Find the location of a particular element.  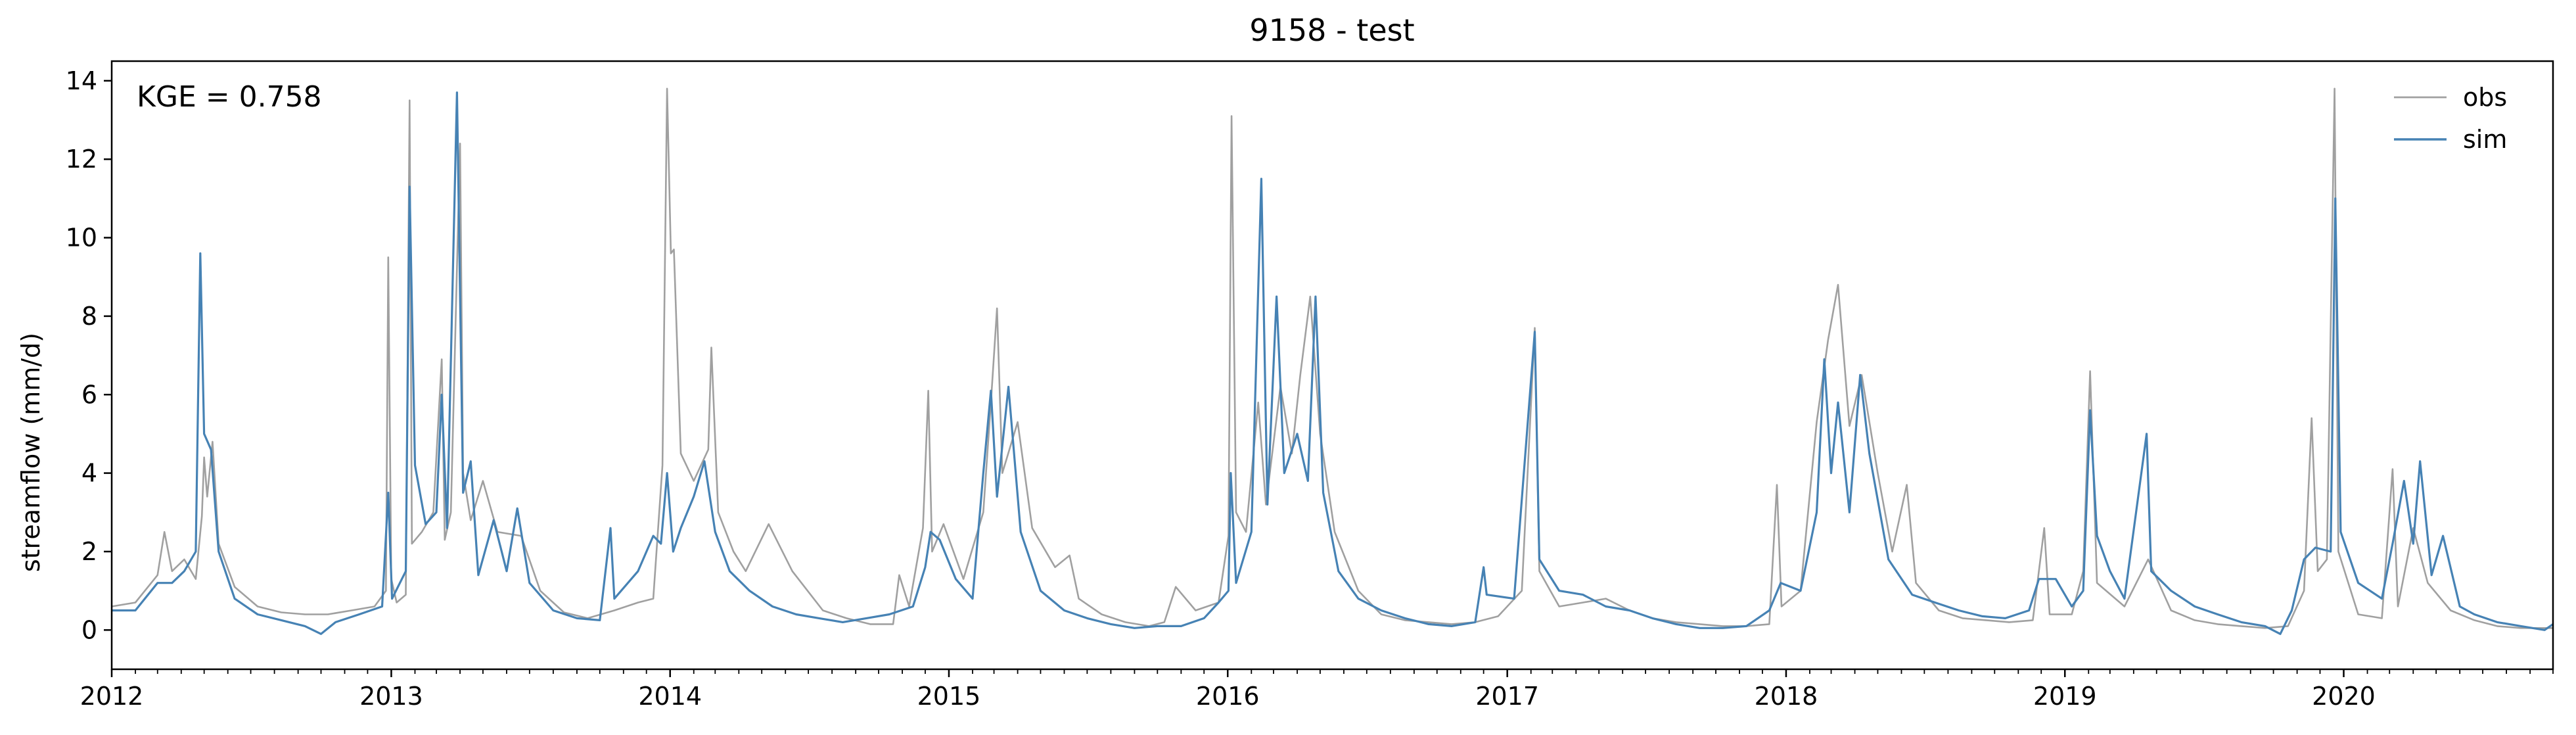

x-tick-label: 2013 is located at coordinates (391, 696).